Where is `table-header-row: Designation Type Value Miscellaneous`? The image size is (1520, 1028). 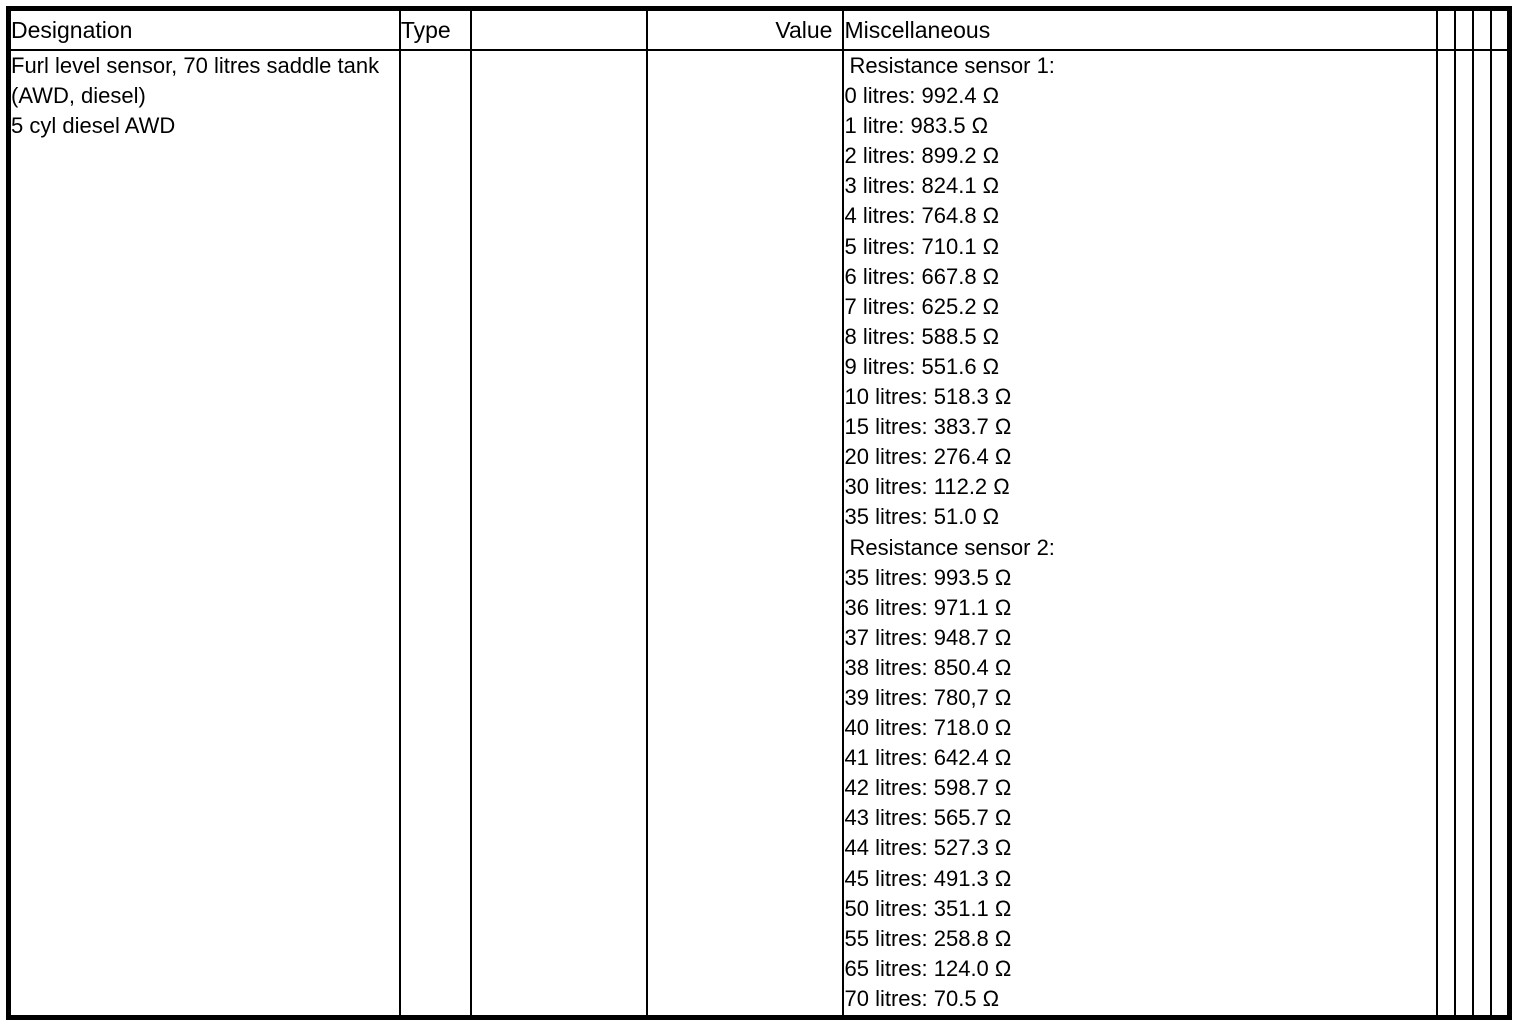 table-header-row: Designation Type Value Miscellaneous is located at coordinates (759, 29).